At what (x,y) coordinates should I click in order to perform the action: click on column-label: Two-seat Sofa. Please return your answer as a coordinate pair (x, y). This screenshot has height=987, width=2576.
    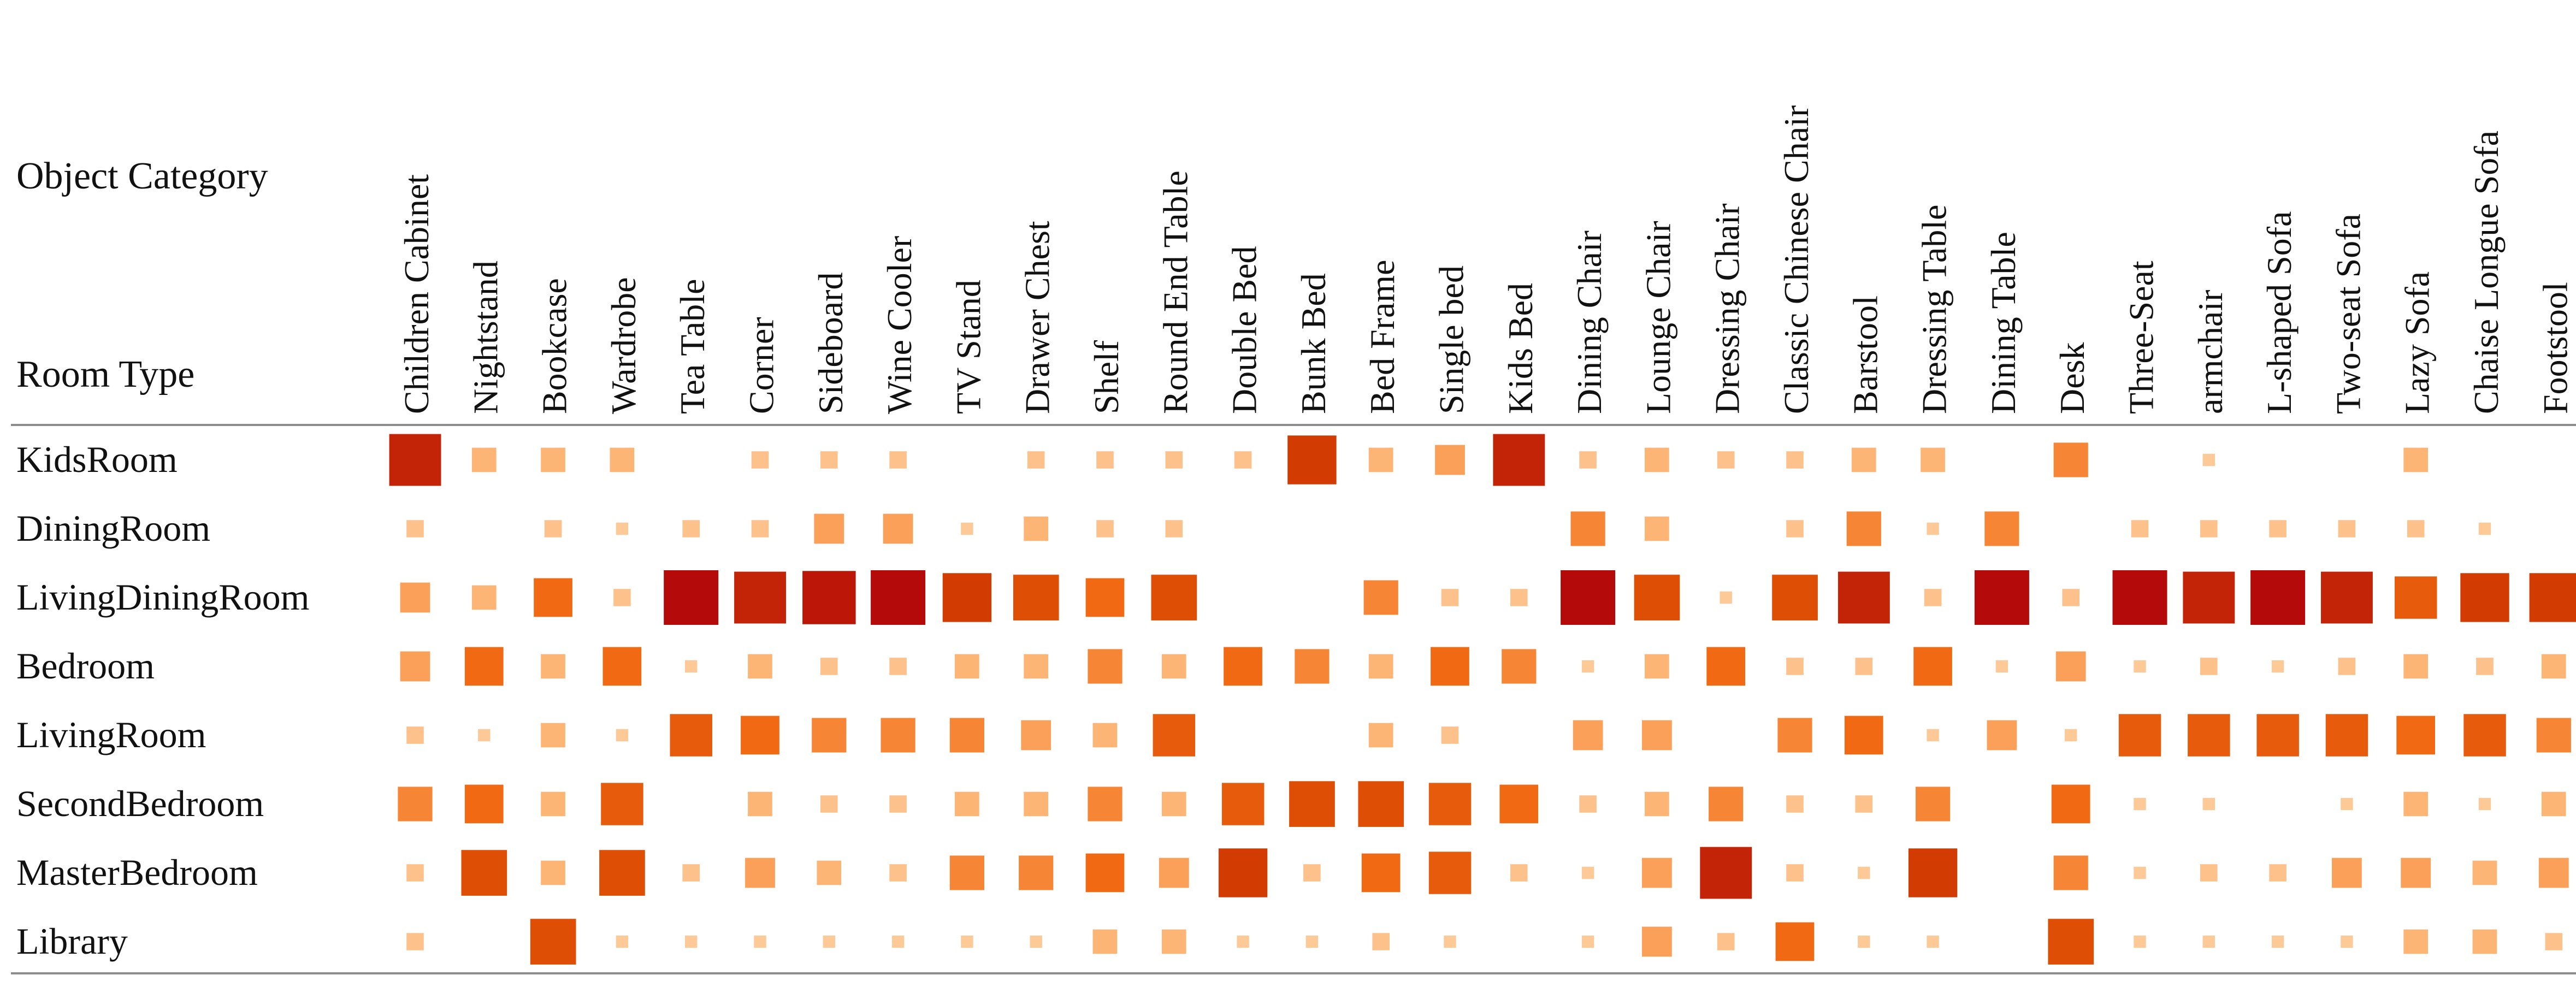
    Looking at the image, I should click on (2348, 314).